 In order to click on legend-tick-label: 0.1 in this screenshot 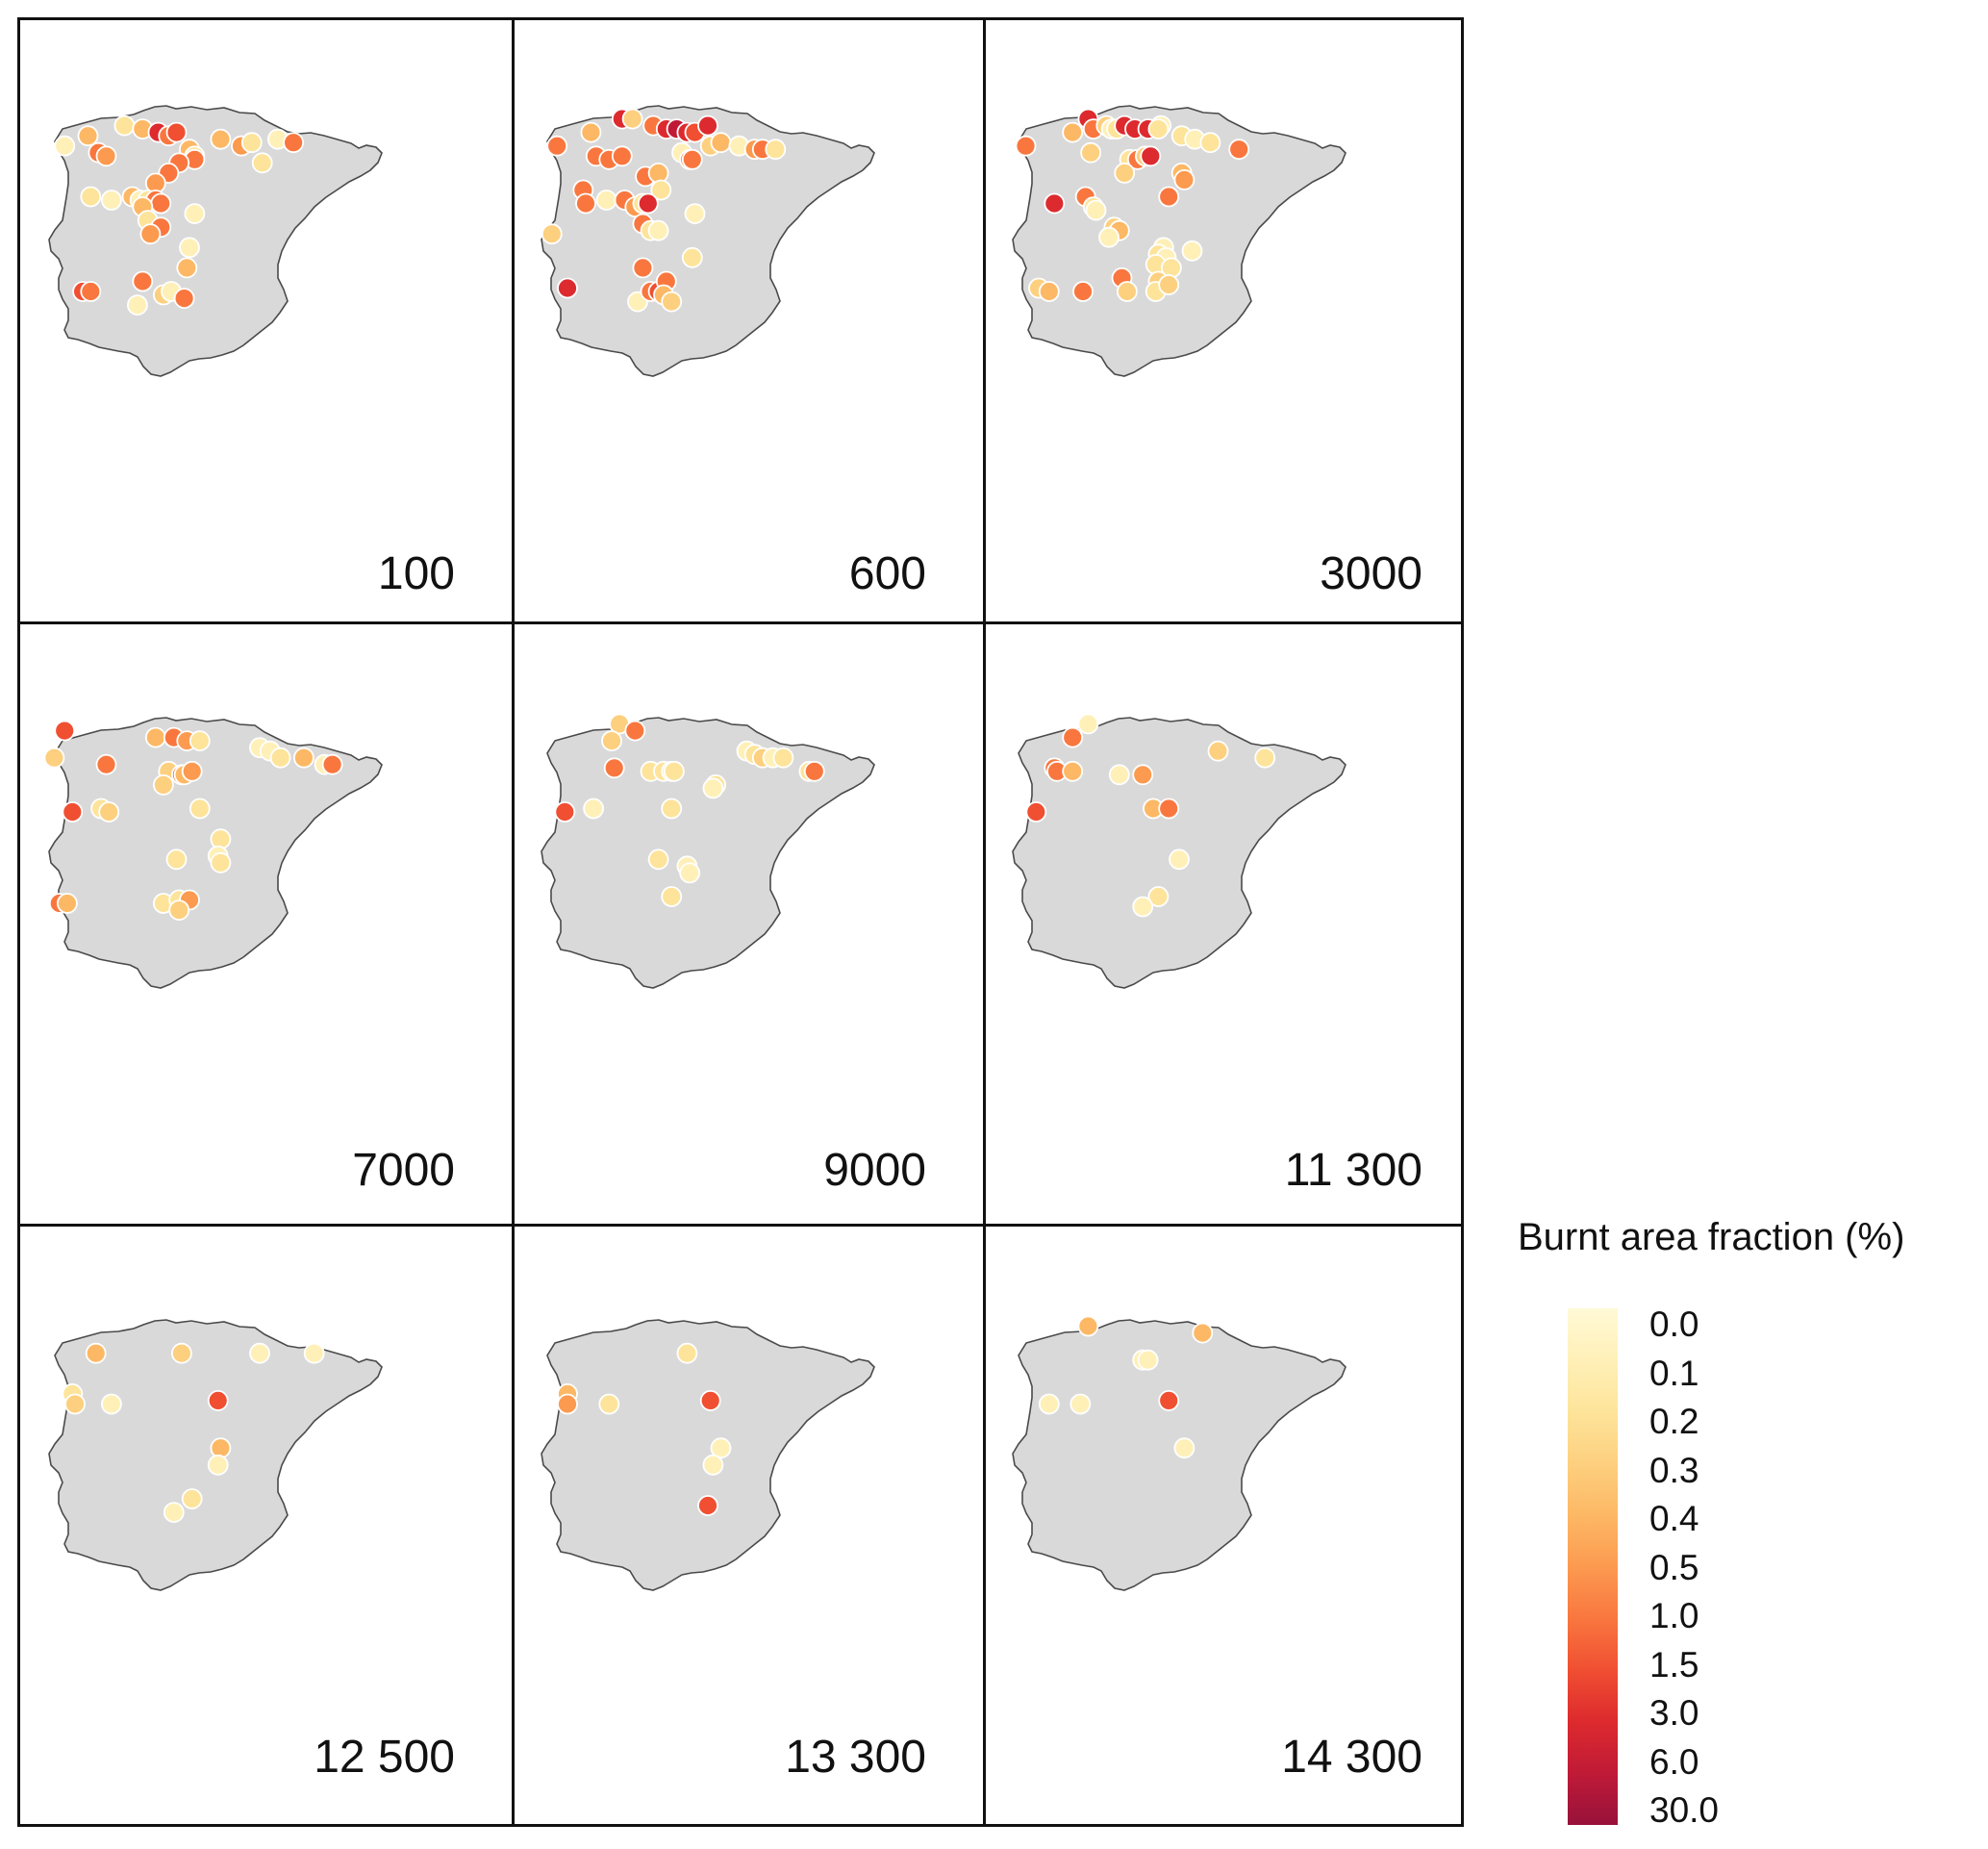, I will do `click(1674, 1373)`.